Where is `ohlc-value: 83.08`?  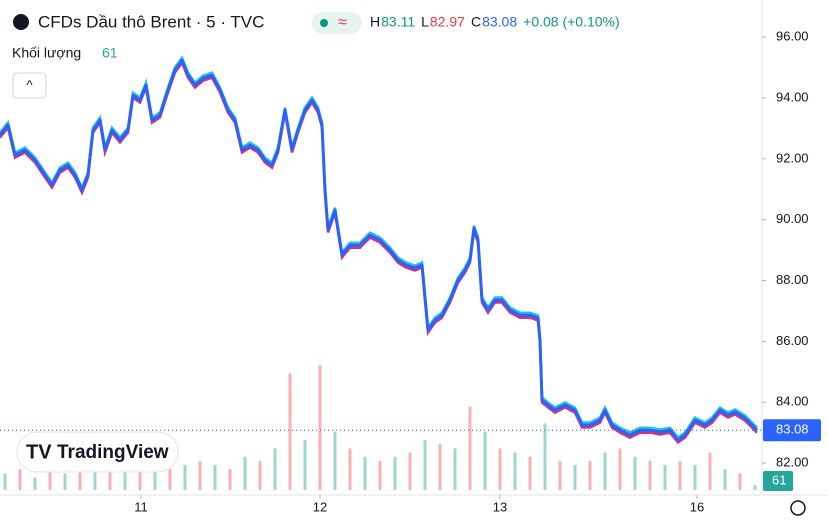 ohlc-value: 83.08 is located at coordinates (499, 22).